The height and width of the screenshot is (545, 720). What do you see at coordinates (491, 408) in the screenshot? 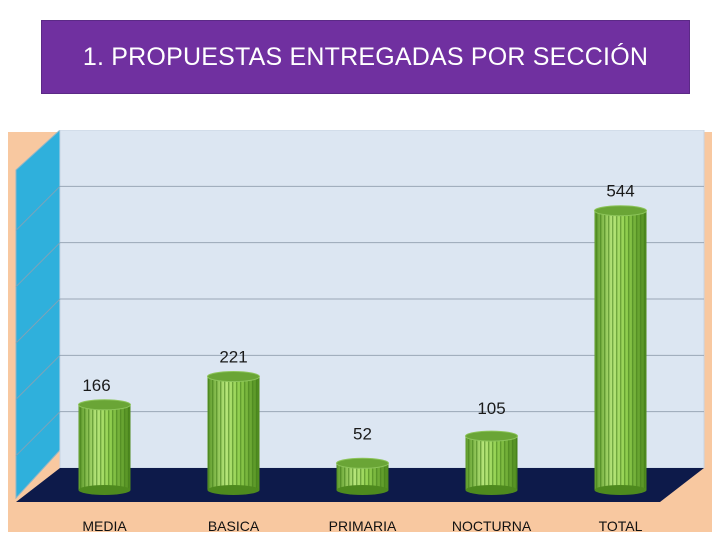
I see `data-label: 105` at bounding box center [491, 408].